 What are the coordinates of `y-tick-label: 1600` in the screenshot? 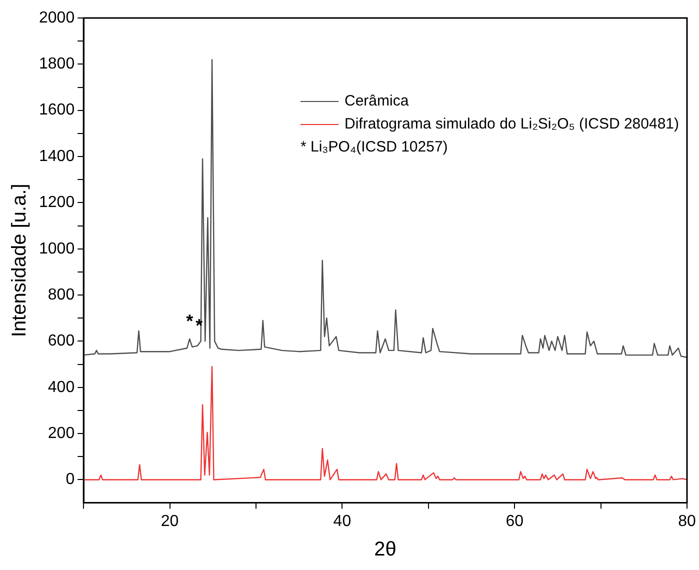 It's located at (57, 110).